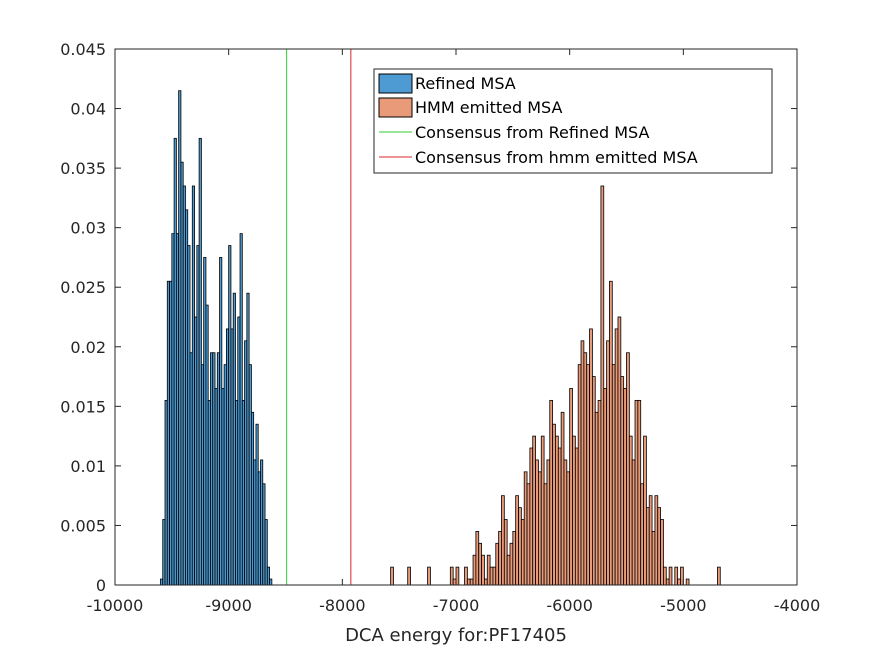  Describe the element at coordinates (556, 157) in the screenshot. I see `legend-label-consensus-hmm: Consensus from hmm emitted MSA` at that location.